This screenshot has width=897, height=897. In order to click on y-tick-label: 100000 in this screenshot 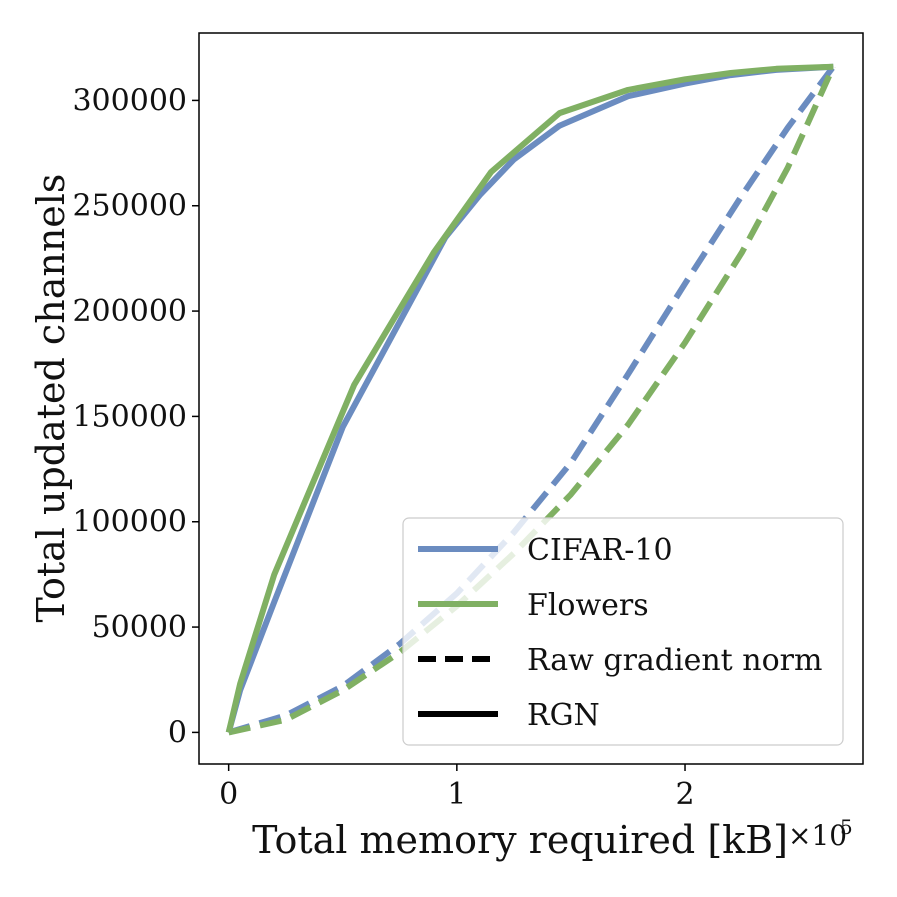, I will do `click(129, 522)`.